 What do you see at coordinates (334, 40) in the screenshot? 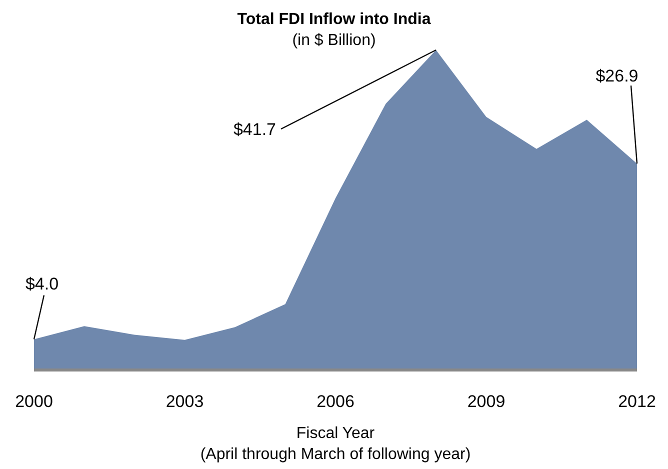
I see `chart-subtitle: (in $ Billion)` at bounding box center [334, 40].